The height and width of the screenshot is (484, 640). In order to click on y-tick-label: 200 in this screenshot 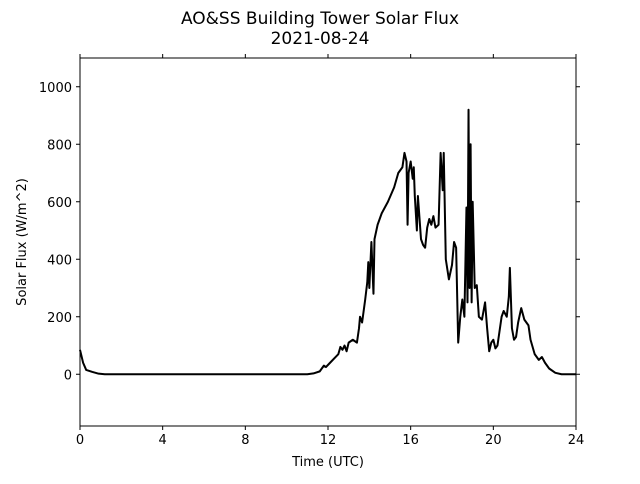, I will do `click(59, 318)`.